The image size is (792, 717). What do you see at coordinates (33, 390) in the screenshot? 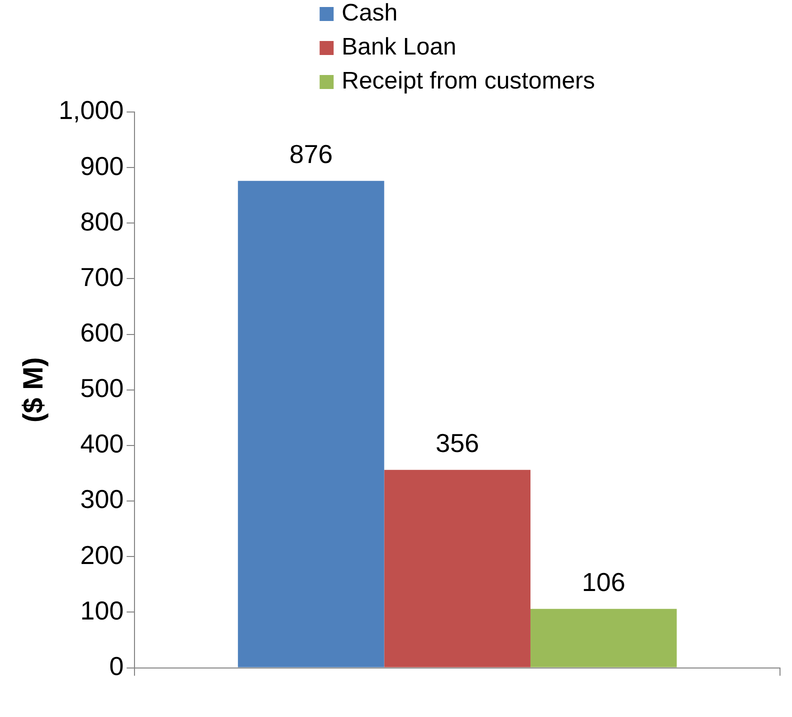
I see `y-axis-title: ($ M)` at bounding box center [33, 390].